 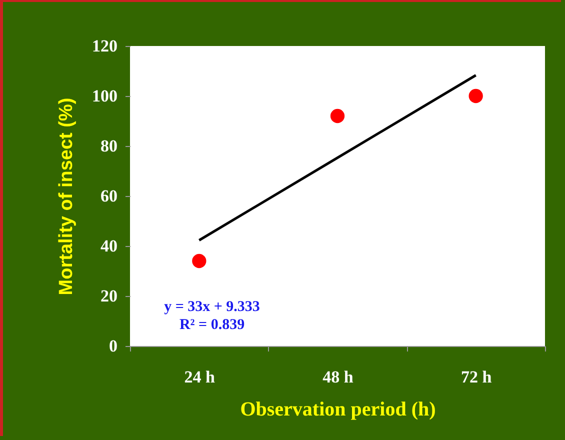 What do you see at coordinates (109, 296) in the screenshot?
I see `y-tick-label: 20` at bounding box center [109, 296].